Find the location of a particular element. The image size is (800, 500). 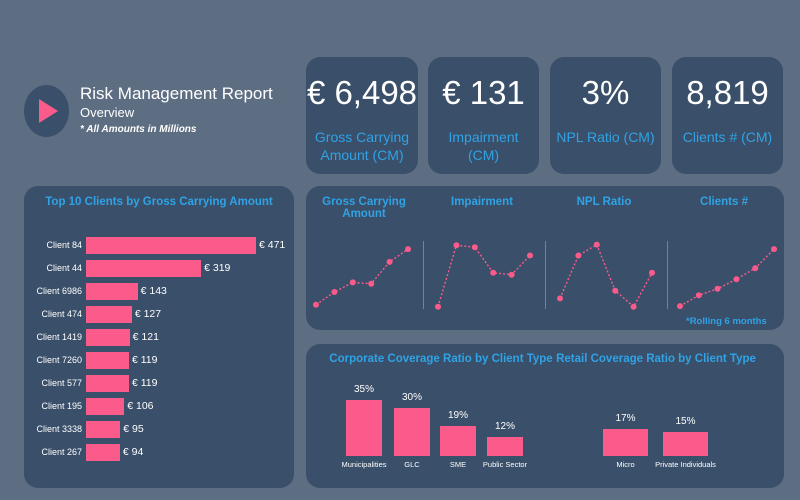

coverage-value-label: 15% is located at coordinates (685, 421).